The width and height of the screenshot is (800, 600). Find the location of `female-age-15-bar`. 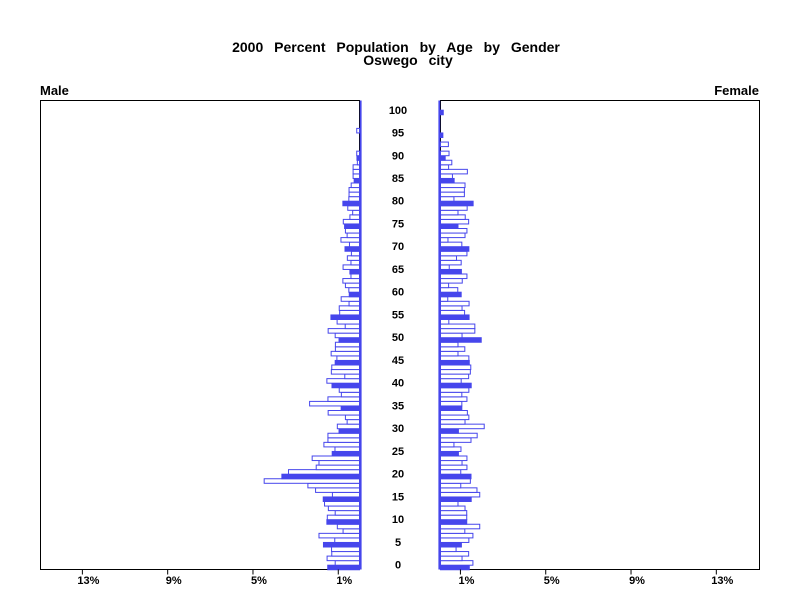

female-age-15-bar is located at coordinates (456, 499).